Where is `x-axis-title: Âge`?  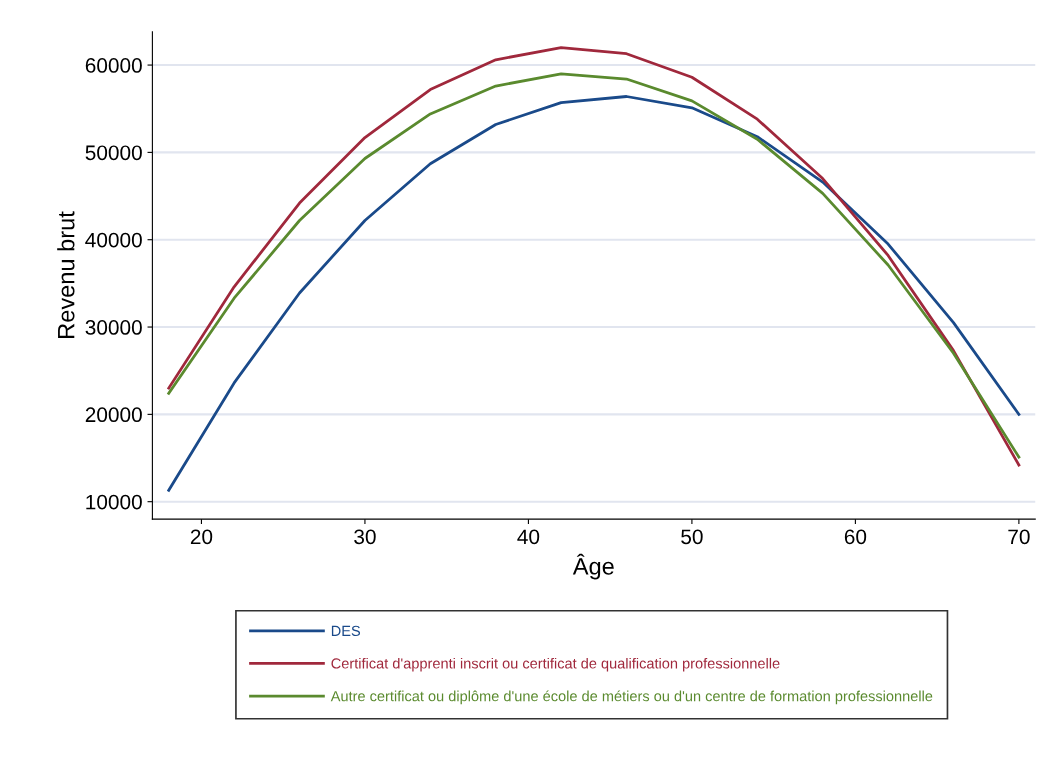
x-axis-title: Âge is located at coordinates (593, 566).